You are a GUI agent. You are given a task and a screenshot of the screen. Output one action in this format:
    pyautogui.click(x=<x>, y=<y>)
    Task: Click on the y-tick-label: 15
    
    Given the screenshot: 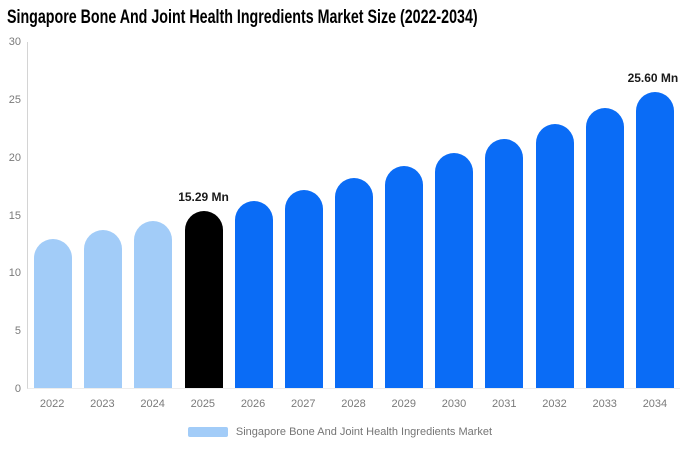 What is the action you would take?
    pyautogui.click(x=14, y=215)
    